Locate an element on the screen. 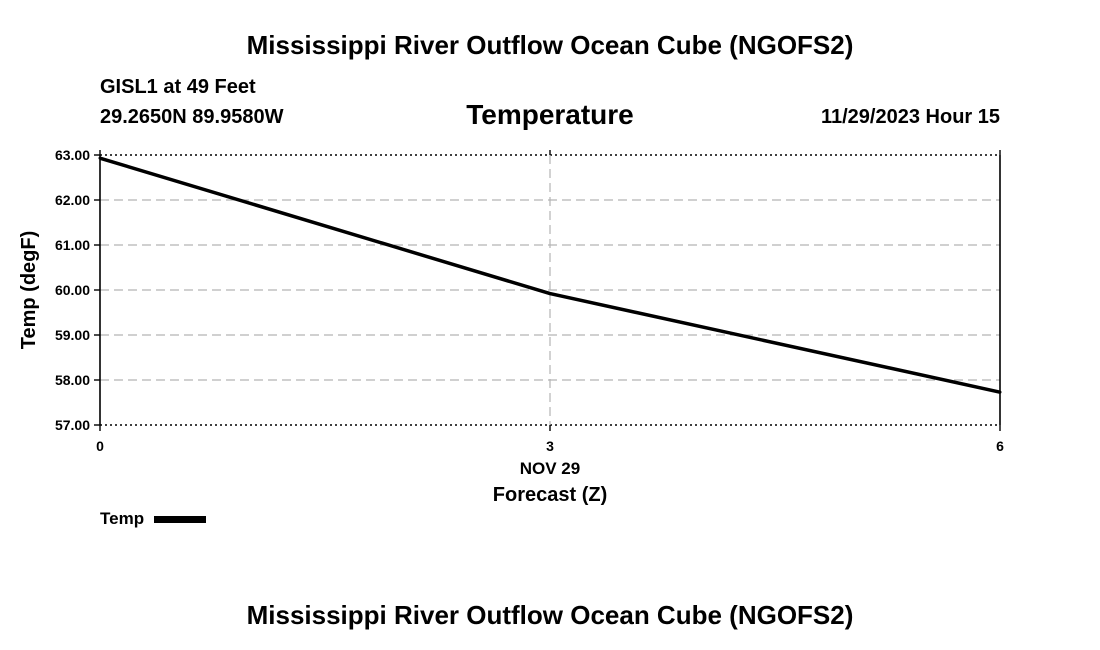 Image resolution: width=1100 pixels, height=650 pixels. x-date-label: NOV 29 is located at coordinates (550, 468).